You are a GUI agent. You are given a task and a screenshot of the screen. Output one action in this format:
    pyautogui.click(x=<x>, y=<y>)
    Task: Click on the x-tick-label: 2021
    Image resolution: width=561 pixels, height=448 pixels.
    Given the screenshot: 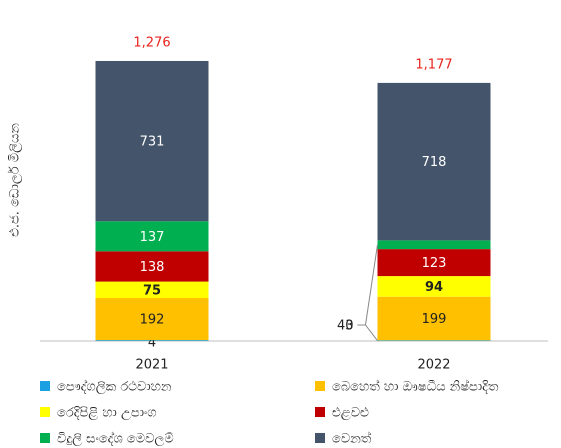 What is the action you would take?
    pyautogui.click(x=151, y=365)
    